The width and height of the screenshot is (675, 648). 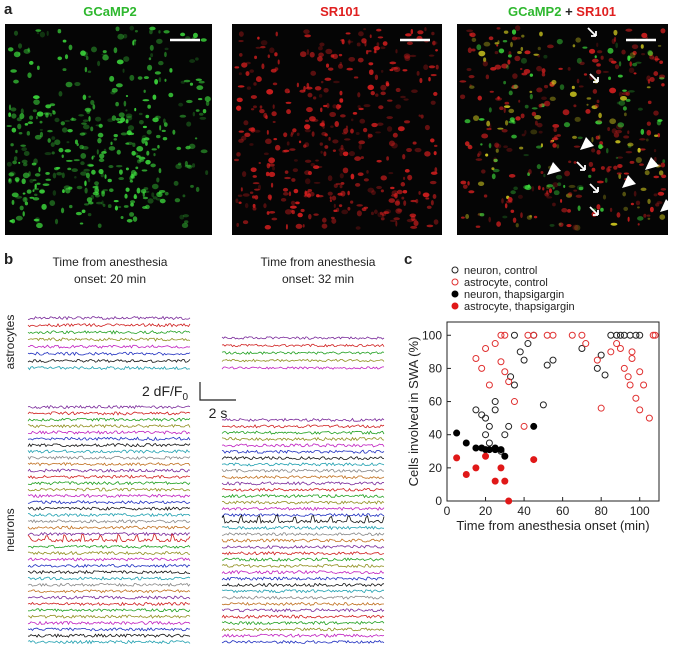 I want to click on legend-marker, so click(x=455, y=270).